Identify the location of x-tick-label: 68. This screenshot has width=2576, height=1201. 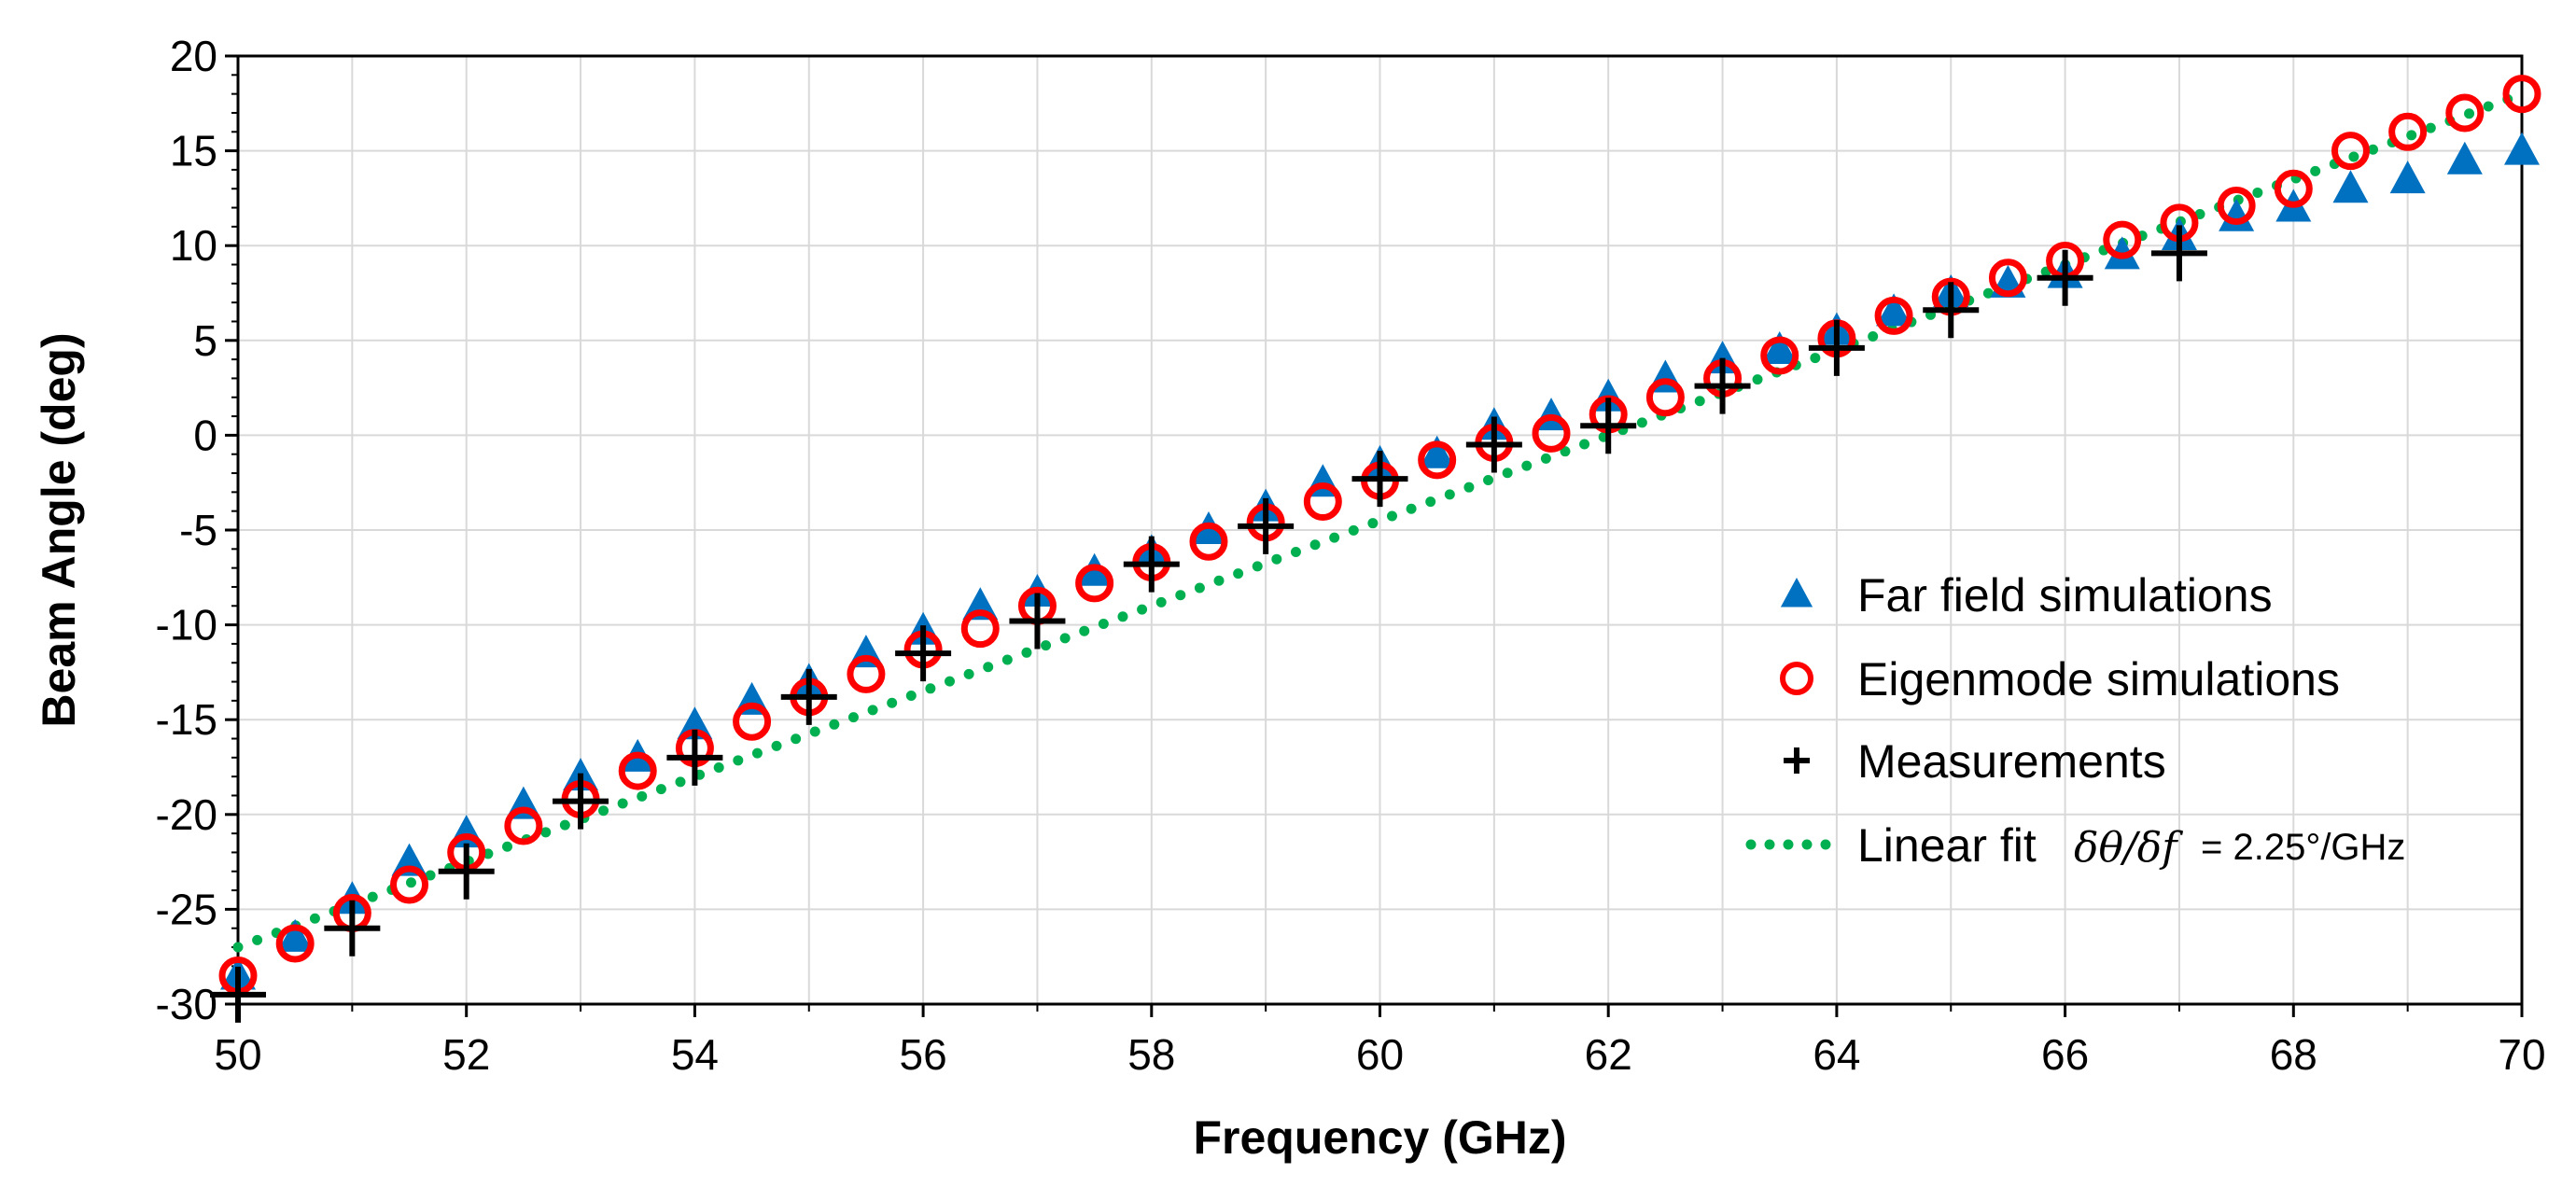
(2293, 1055).